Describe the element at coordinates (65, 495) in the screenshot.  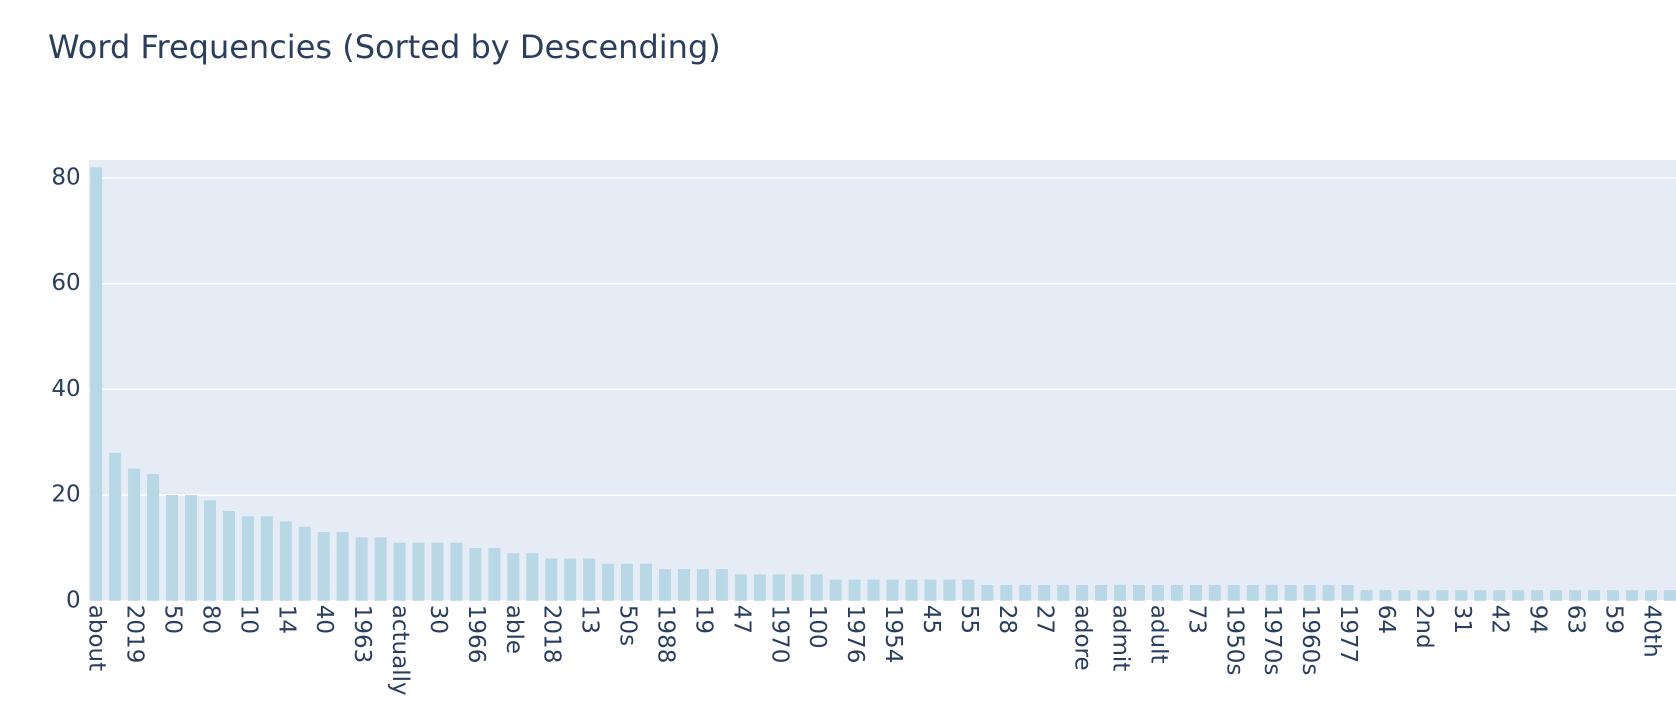
I see `y-tick-label: 20` at that location.